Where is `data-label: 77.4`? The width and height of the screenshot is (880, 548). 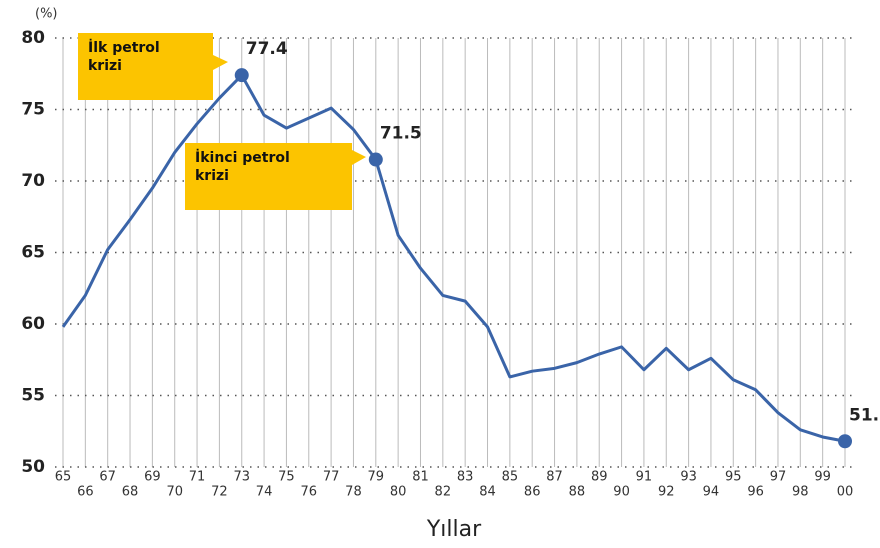
data-label: 77.4 is located at coordinates (267, 49).